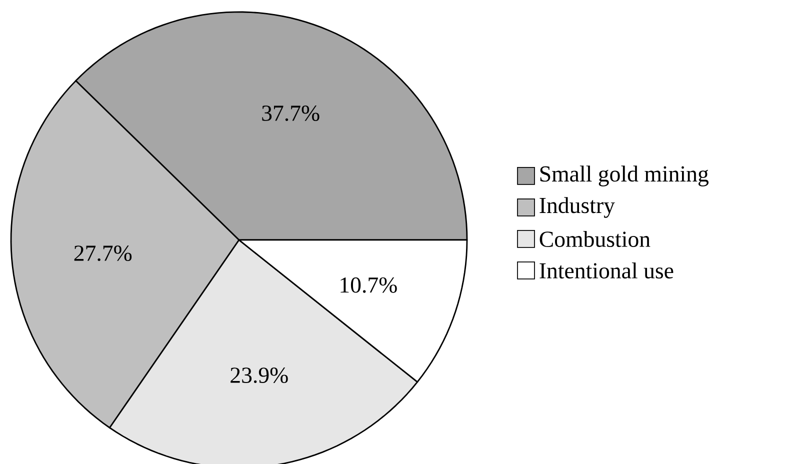 This screenshot has width=800, height=464. What do you see at coordinates (259, 376) in the screenshot?
I see `data-label: 23.9%` at bounding box center [259, 376].